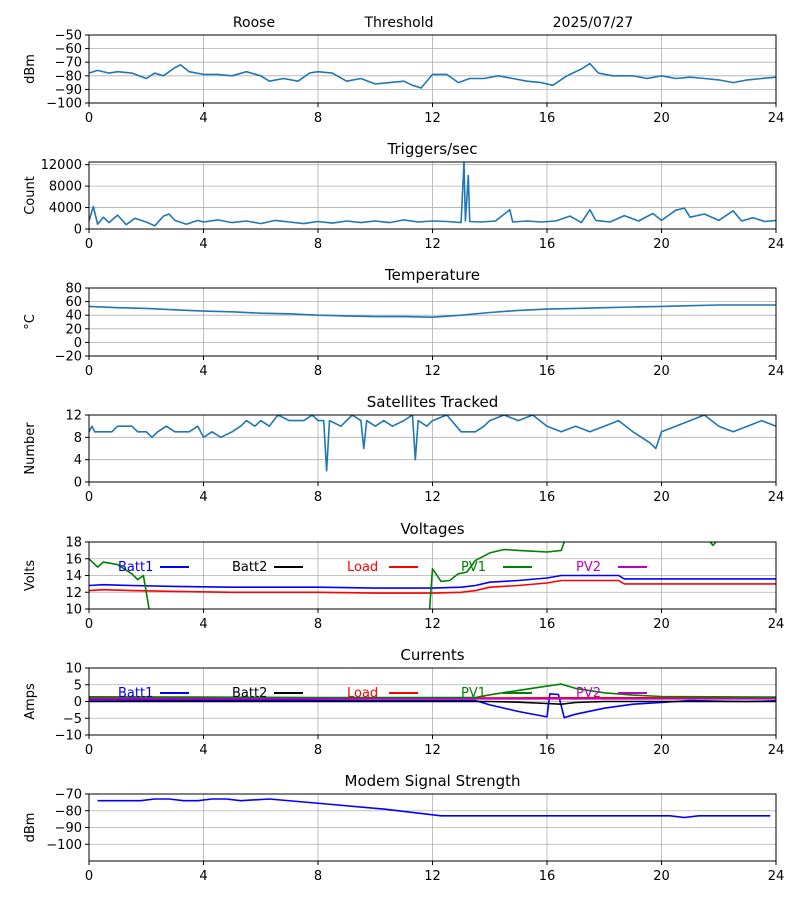  What do you see at coordinates (73, 302) in the screenshot?
I see `y-tick-label: 60` at bounding box center [73, 302].